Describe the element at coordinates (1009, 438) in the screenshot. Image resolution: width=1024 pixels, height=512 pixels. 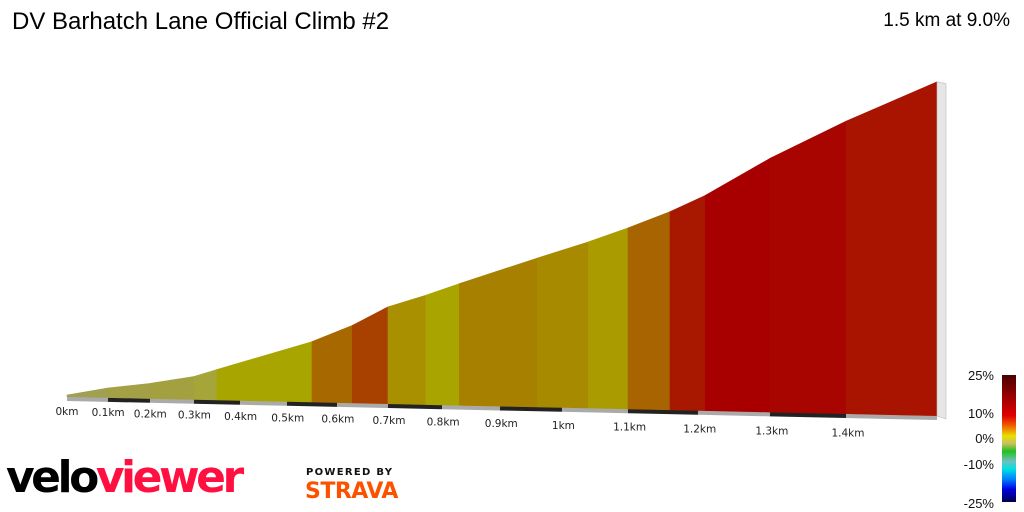
I see `gradient-legend-bar` at that location.